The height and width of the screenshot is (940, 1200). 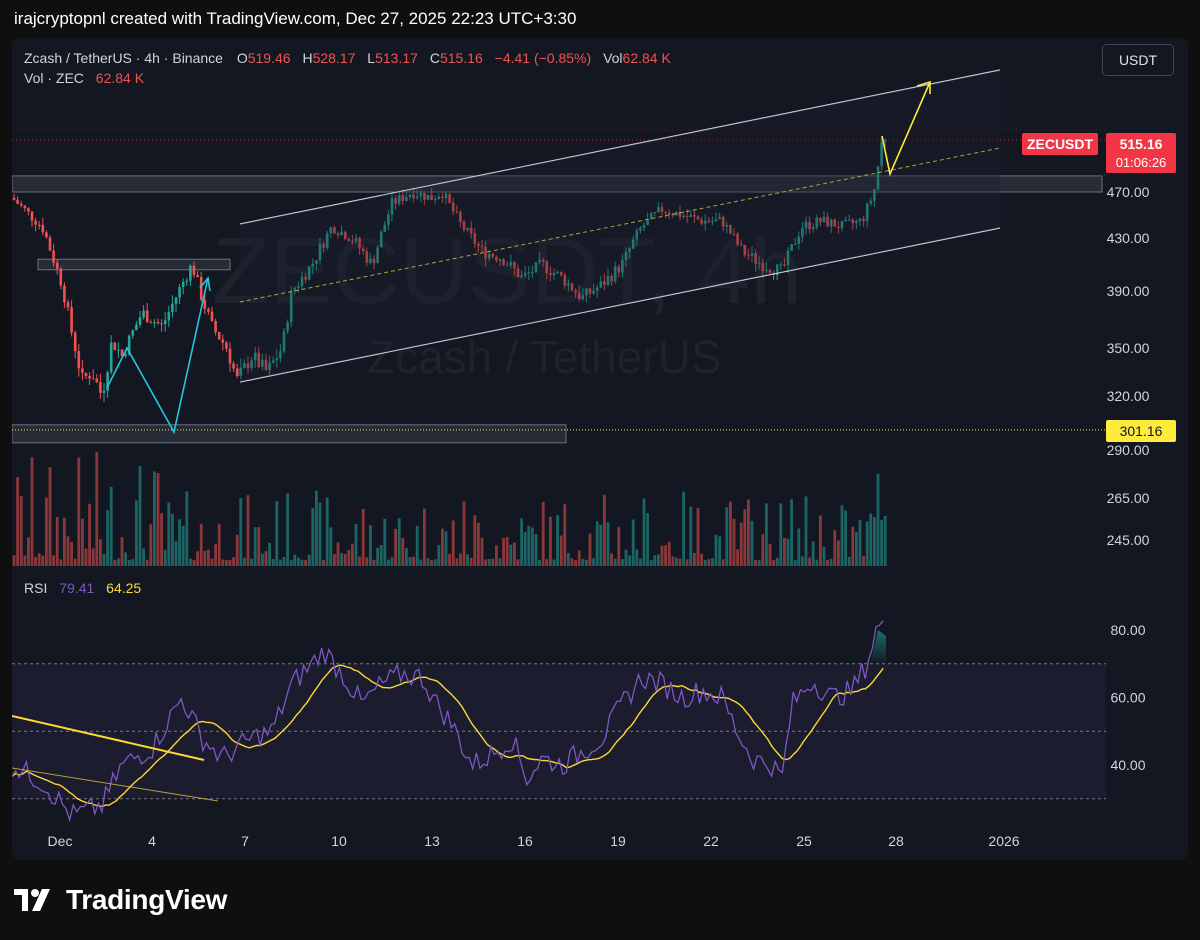 I want to click on legend-high: 528.17, so click(x=334, y=58).